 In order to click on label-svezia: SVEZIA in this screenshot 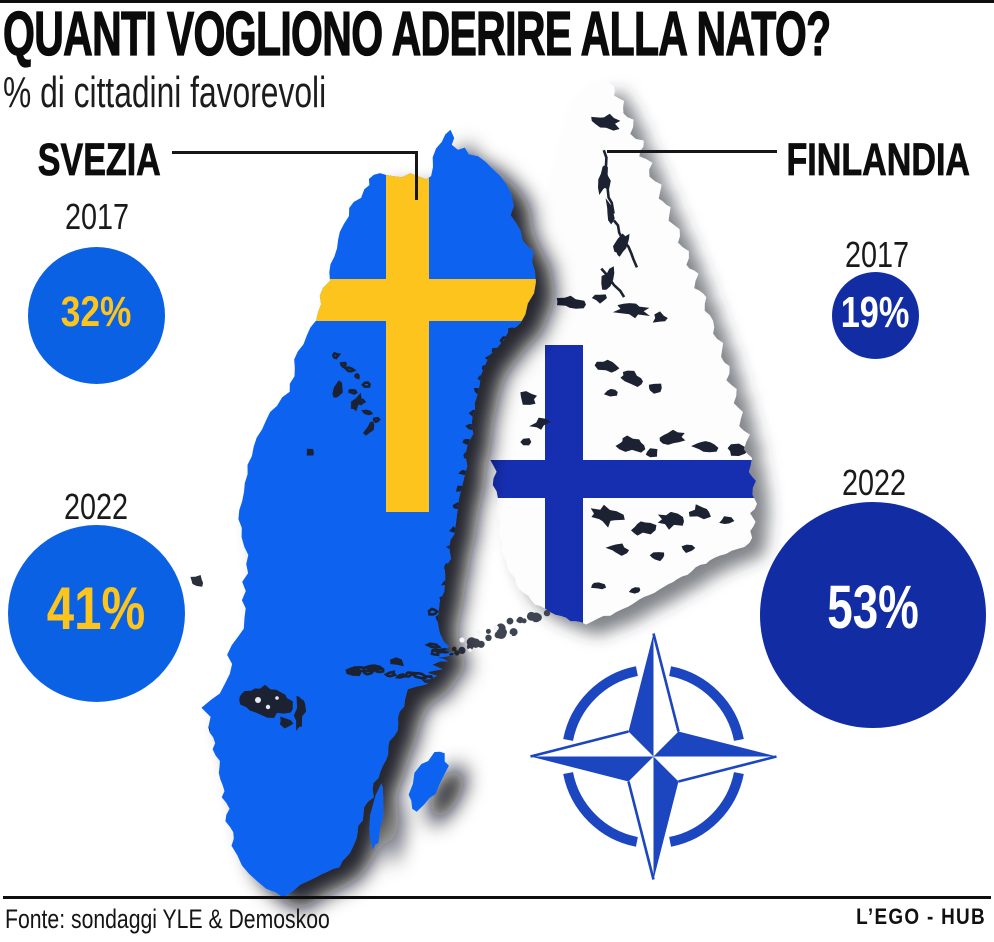, I will do `click(99, 159)`.